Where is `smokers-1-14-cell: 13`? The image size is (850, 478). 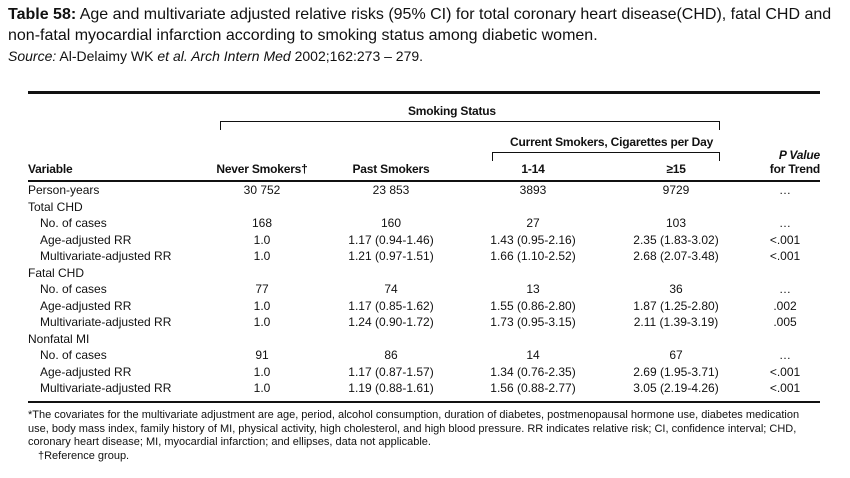
smokers-1-14-cell: 13 is located at coordinates (533, 289).